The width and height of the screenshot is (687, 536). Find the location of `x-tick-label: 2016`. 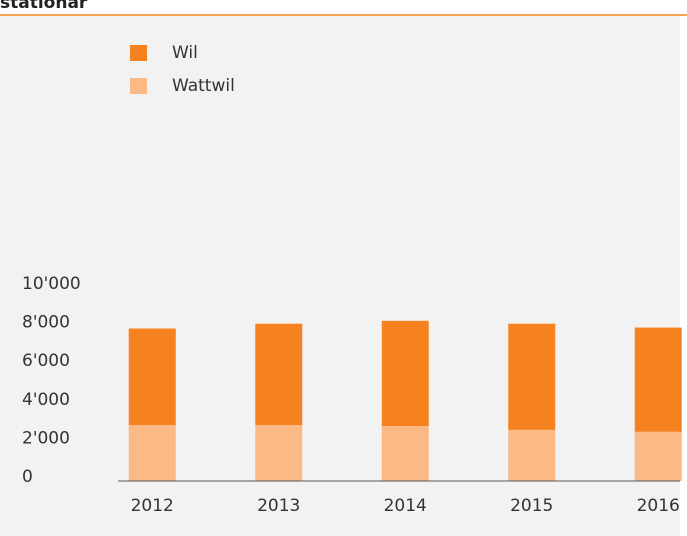

x-tick-label: 2016 is located at coordinates (658, 506).